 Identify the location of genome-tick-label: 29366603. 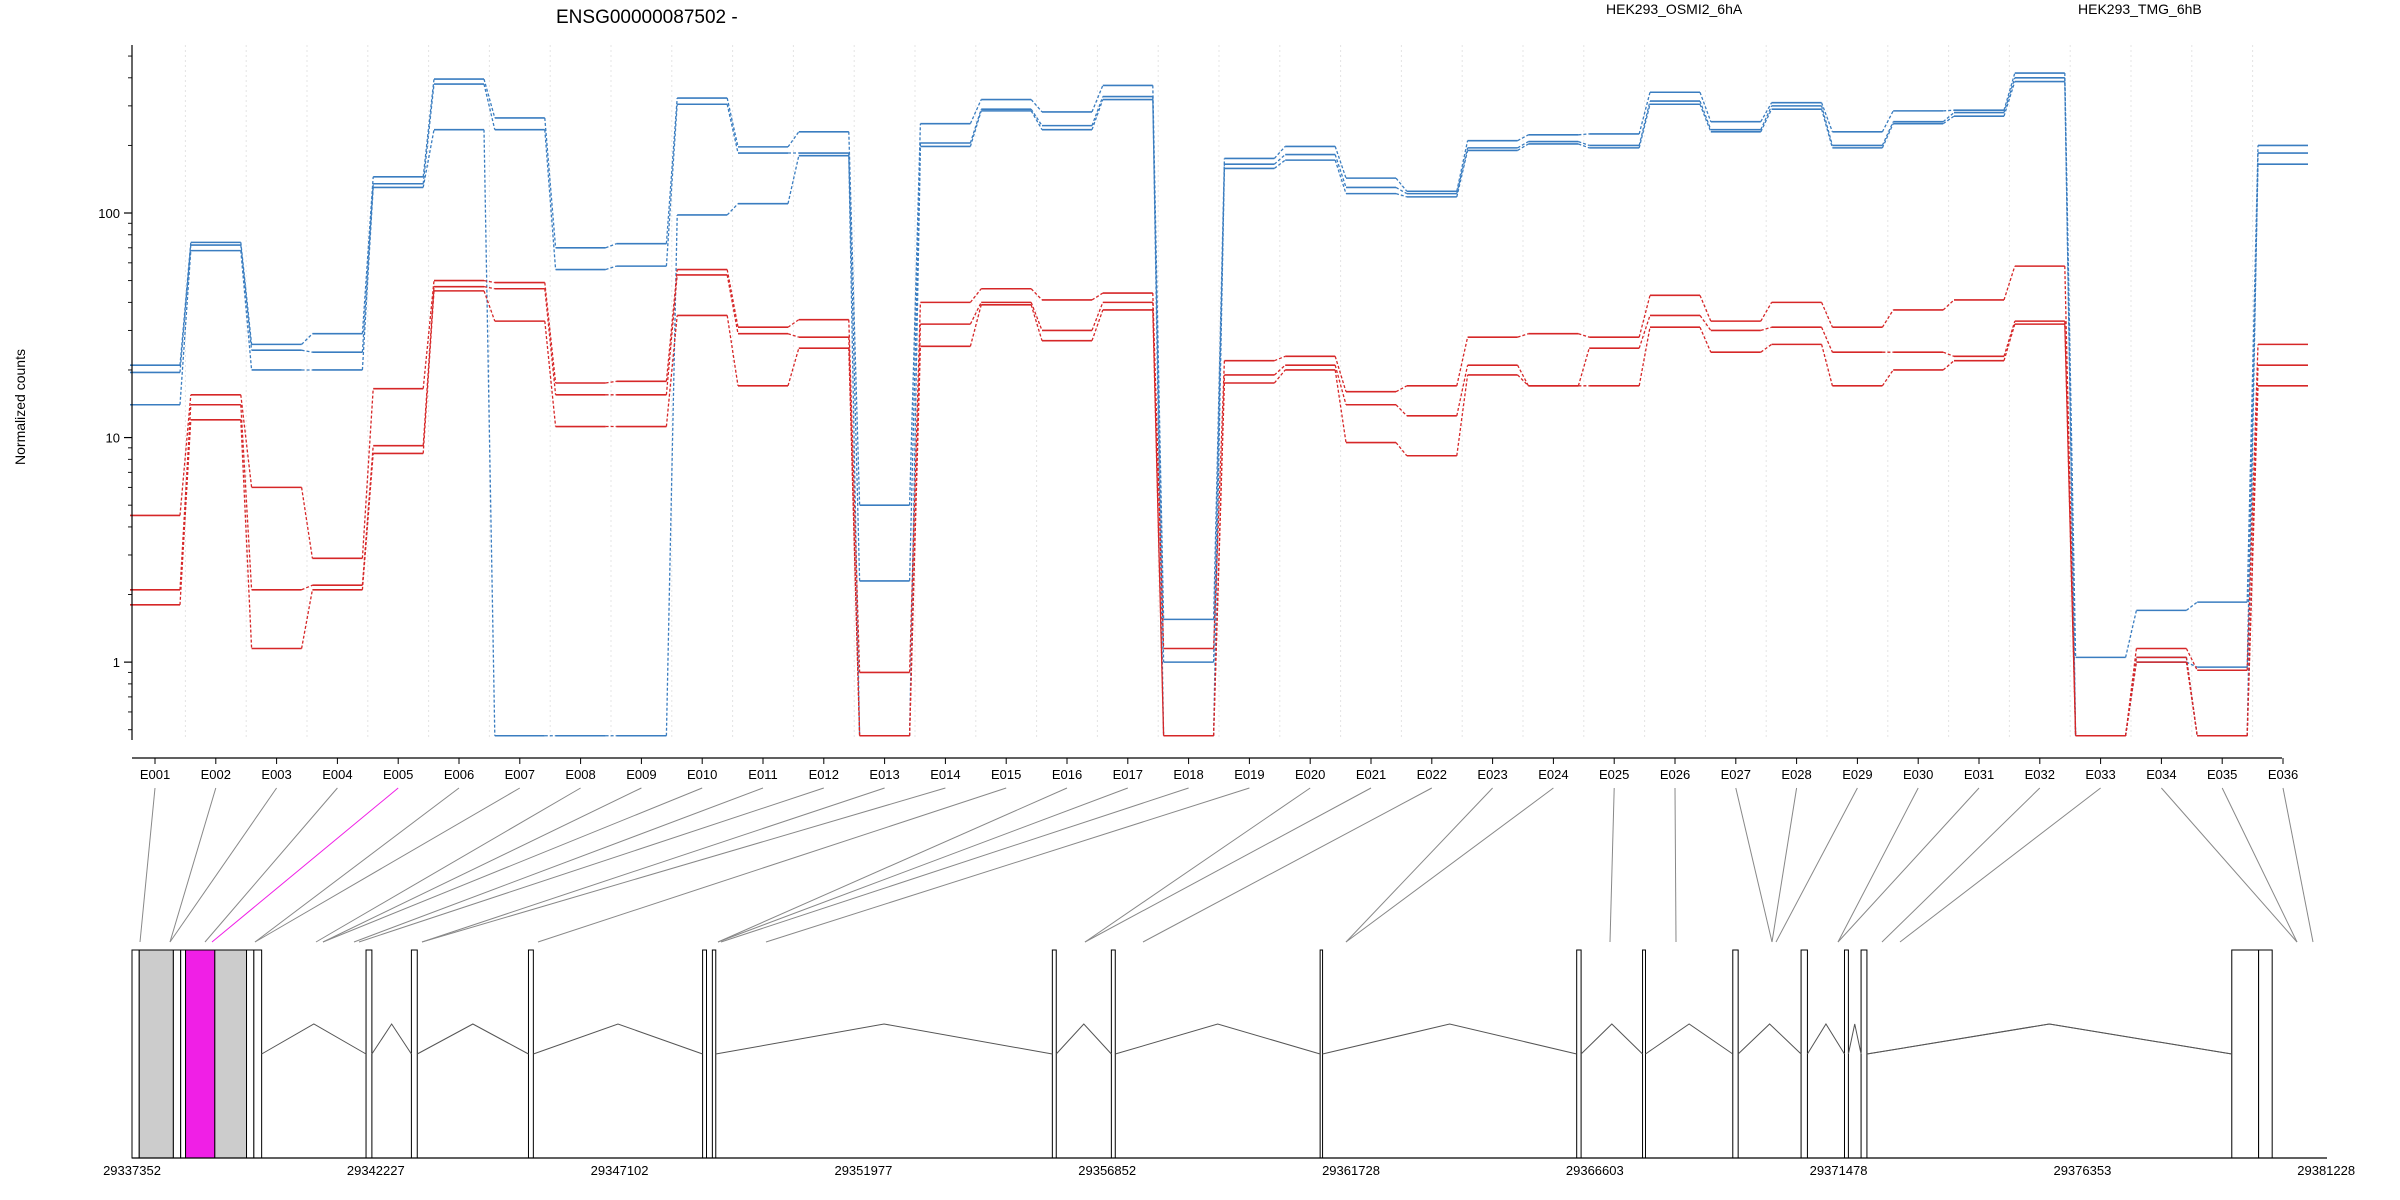
(1595, 1170).